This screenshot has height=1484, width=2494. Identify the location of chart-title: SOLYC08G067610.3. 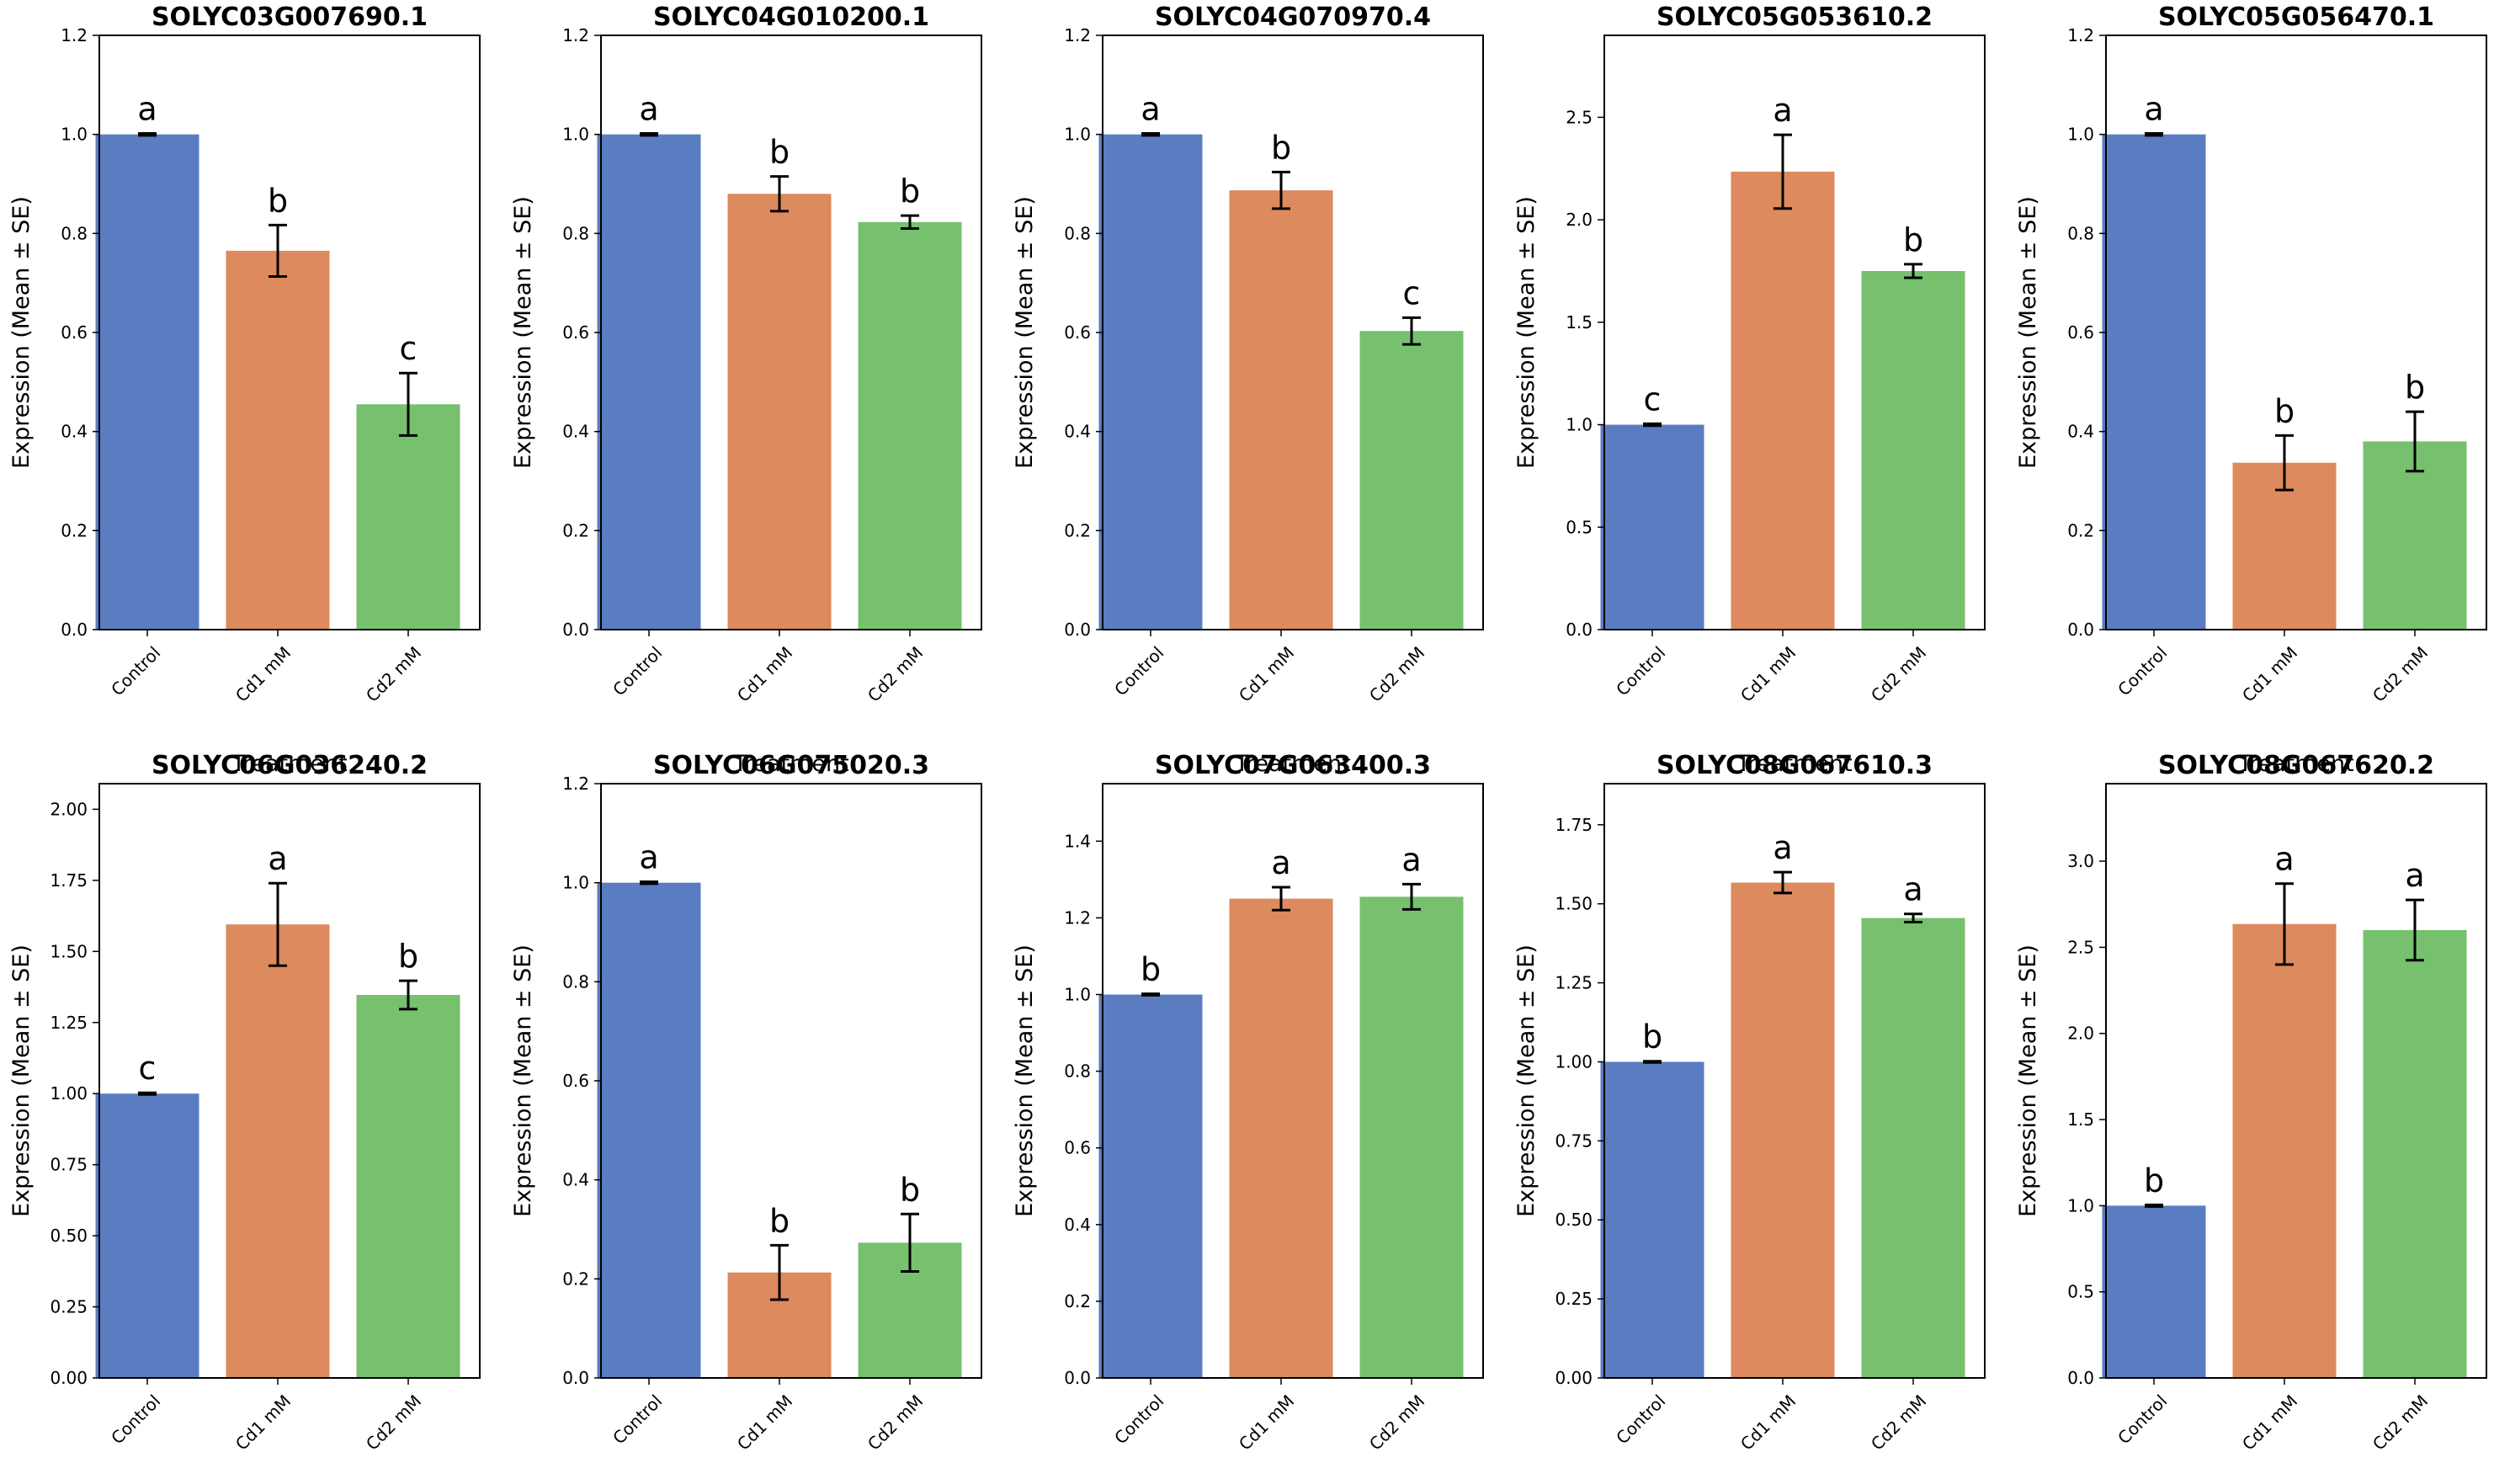
(1795, 765).